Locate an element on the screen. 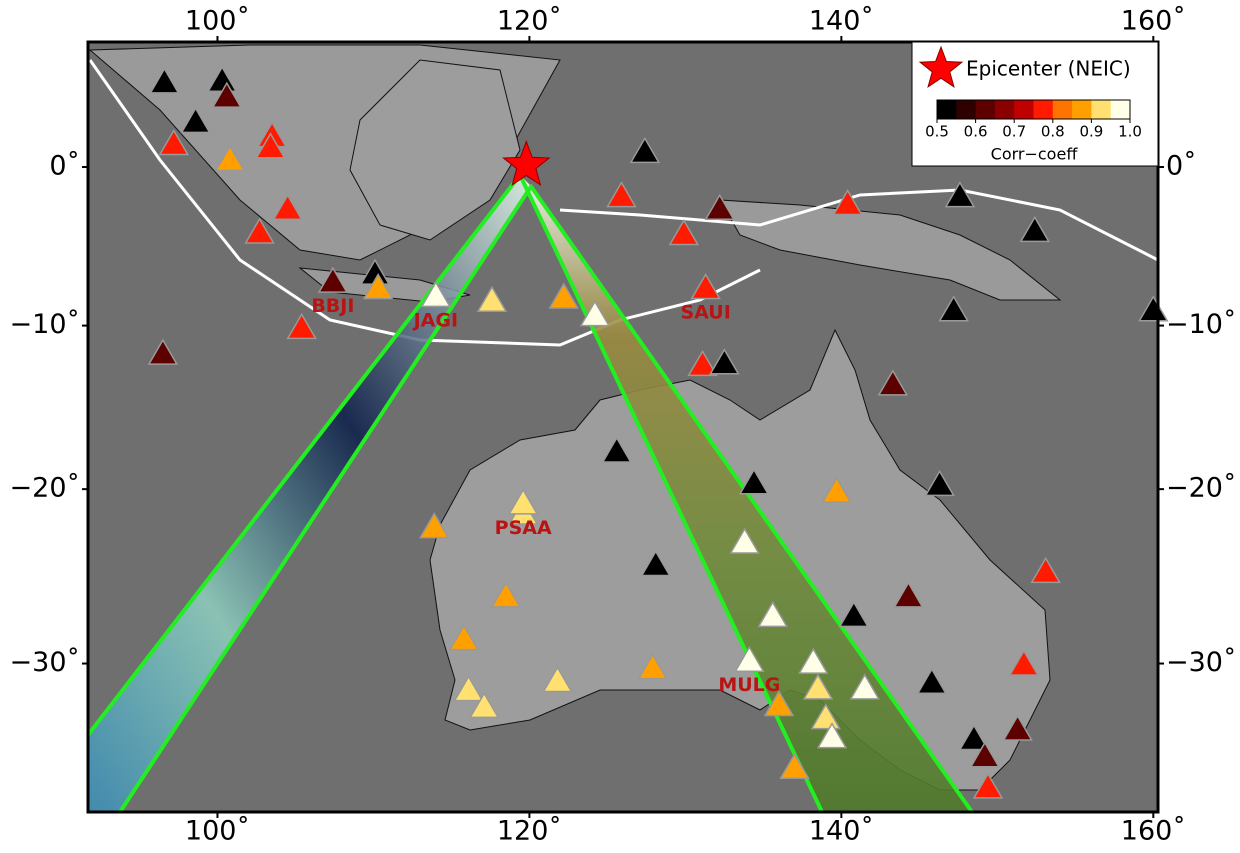 This screenshot has height=853, width=1240. lat-tick-label-left: −10˚ is located at coordinates (45, 324).